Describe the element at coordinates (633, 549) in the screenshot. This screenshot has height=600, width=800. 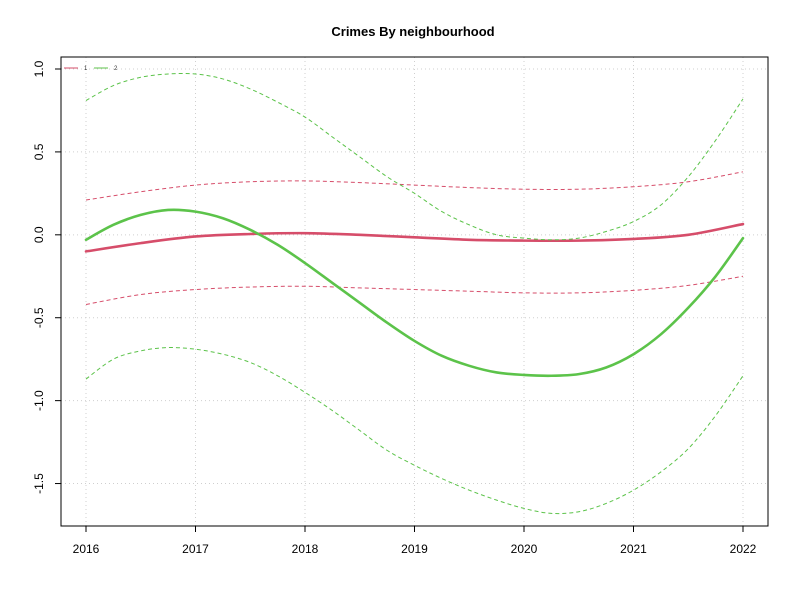
I see `x-tick-label: 2021` at that location.